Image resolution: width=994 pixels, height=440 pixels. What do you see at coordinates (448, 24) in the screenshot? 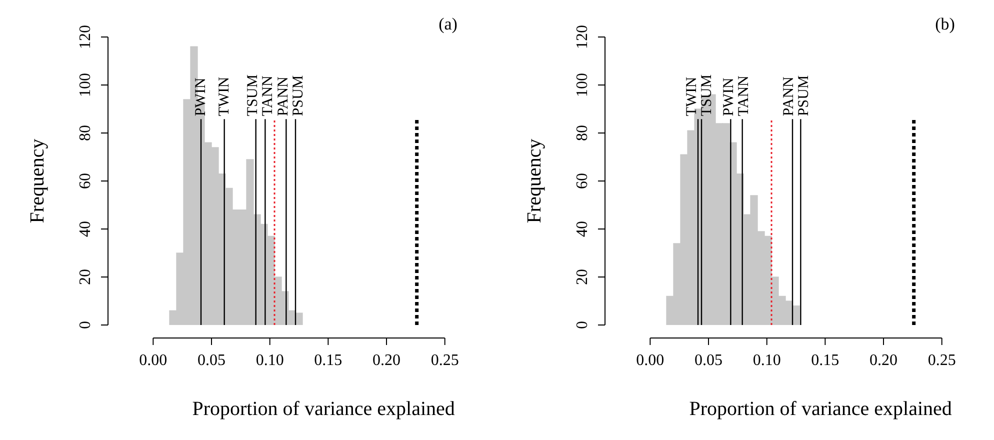
I see `chart-title: (a)` at bounding box center [448, 24].